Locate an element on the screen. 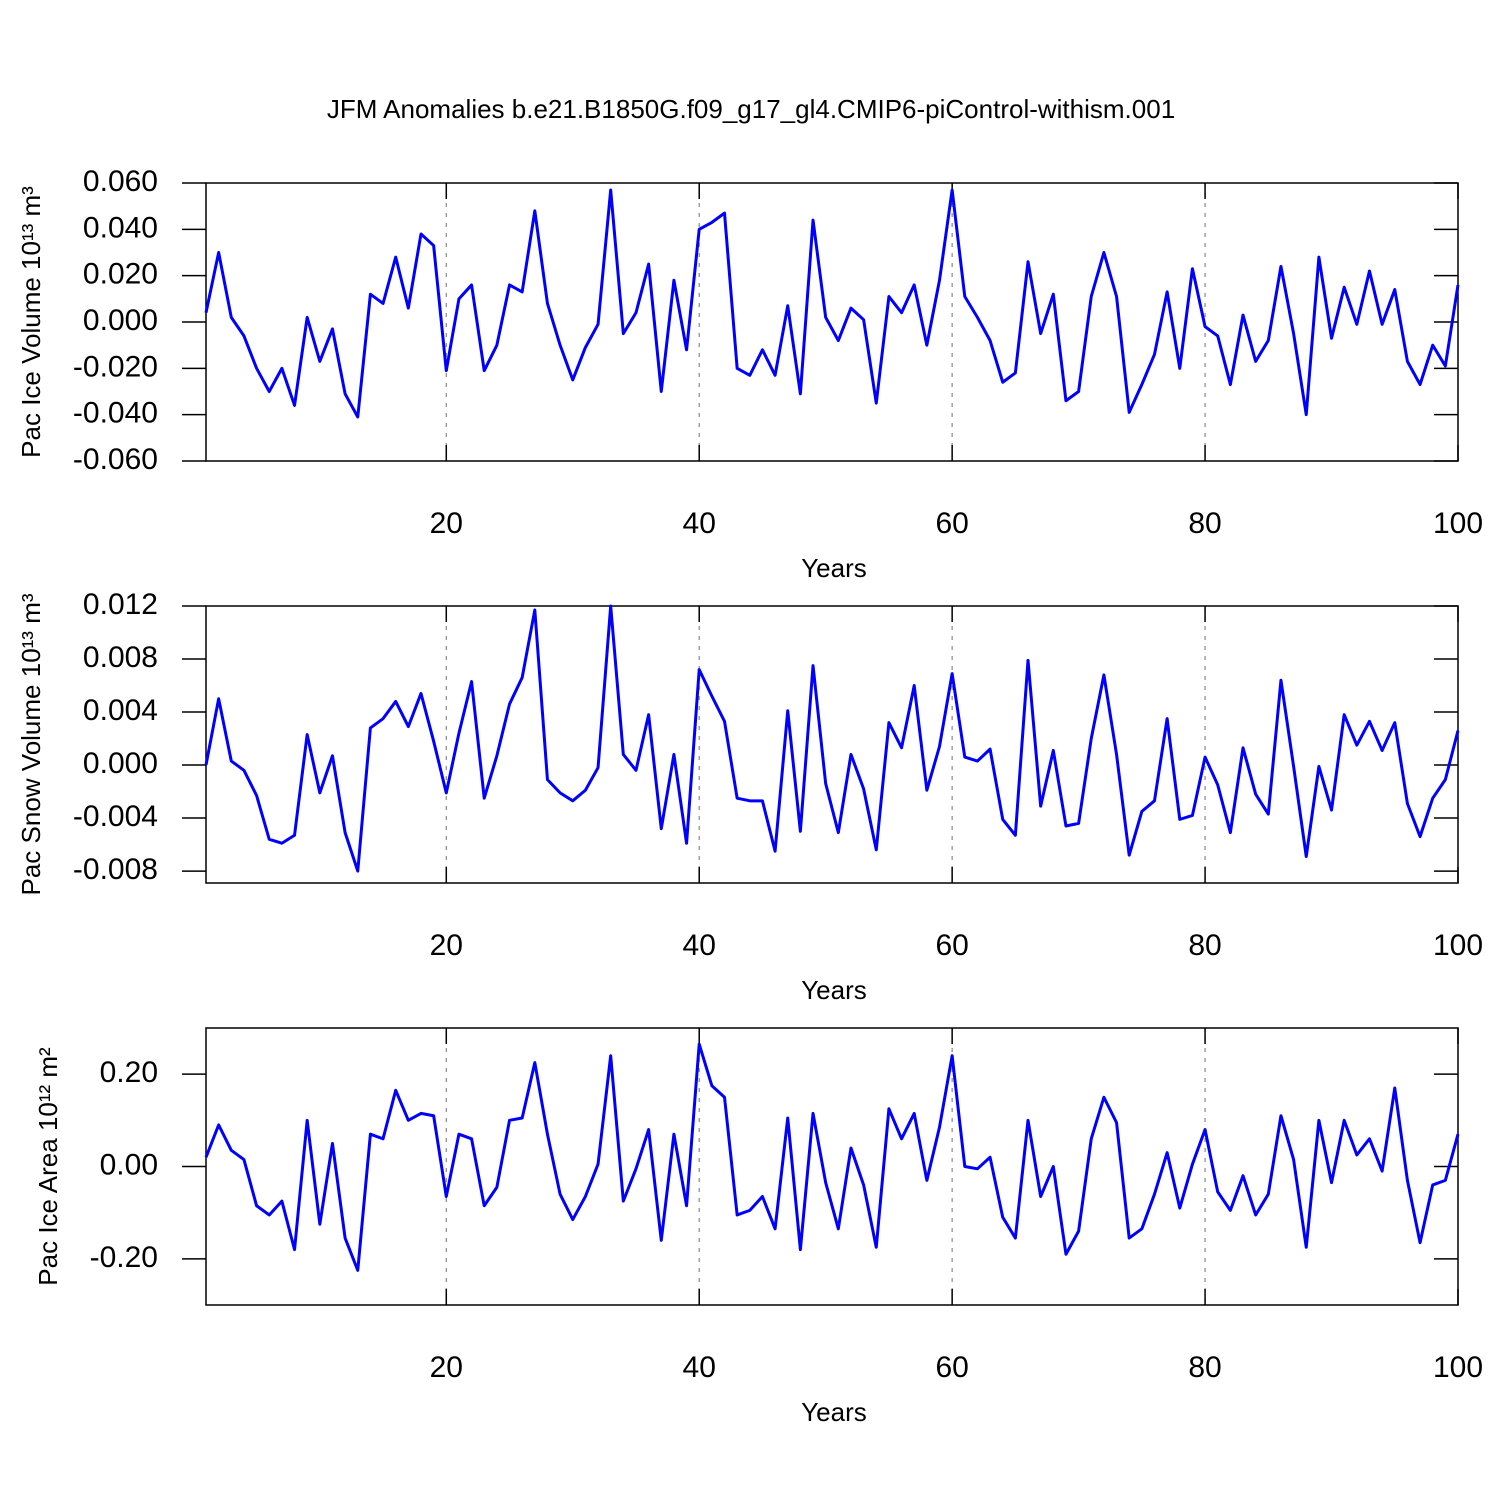 Image resolution: width=1500 pixels, height=1500 pixels. y-tick-label: 0.040 is located at coordinates (120, 227).